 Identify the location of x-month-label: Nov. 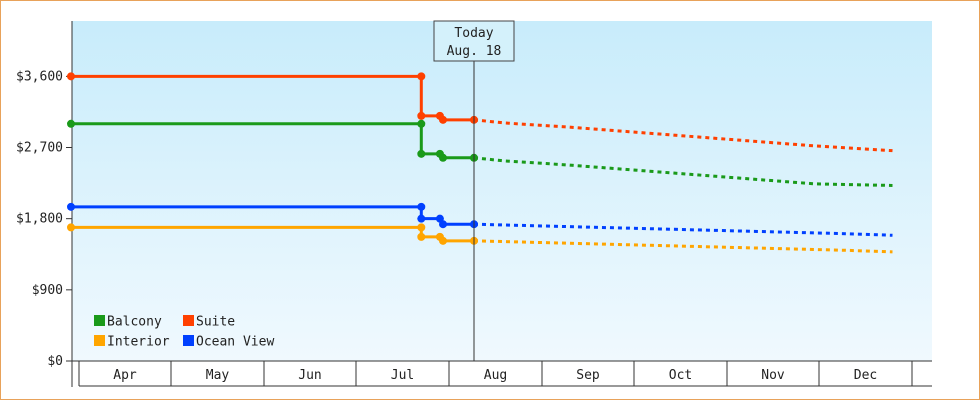
(773, 375).